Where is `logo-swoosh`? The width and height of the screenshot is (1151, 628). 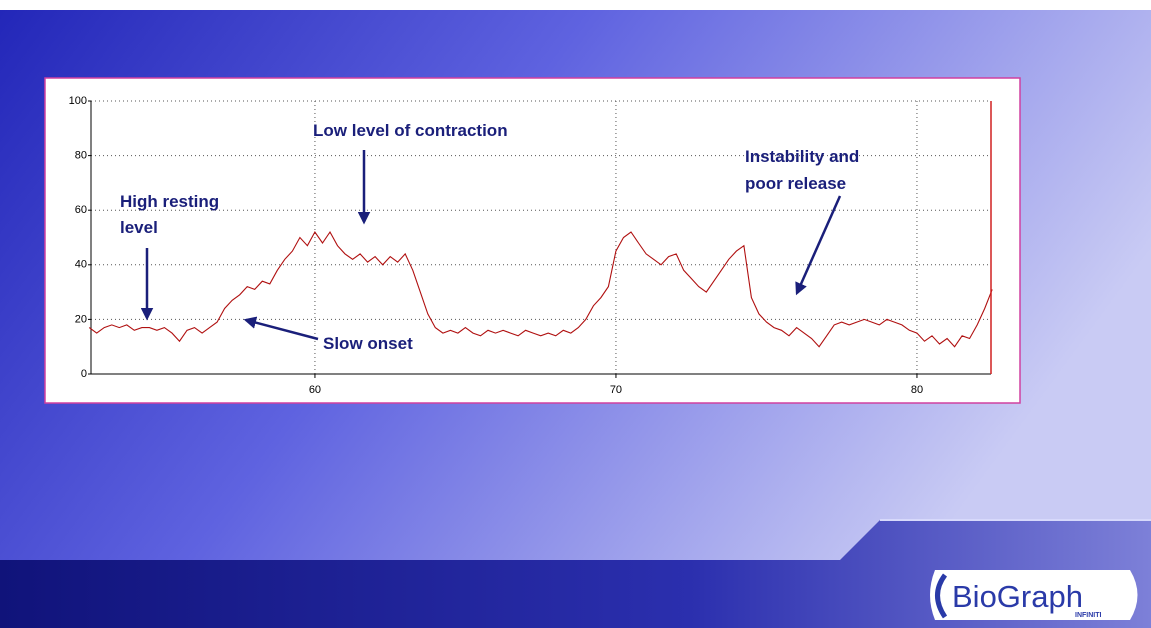
logo-swoosh is located at coordinates (941, 596).